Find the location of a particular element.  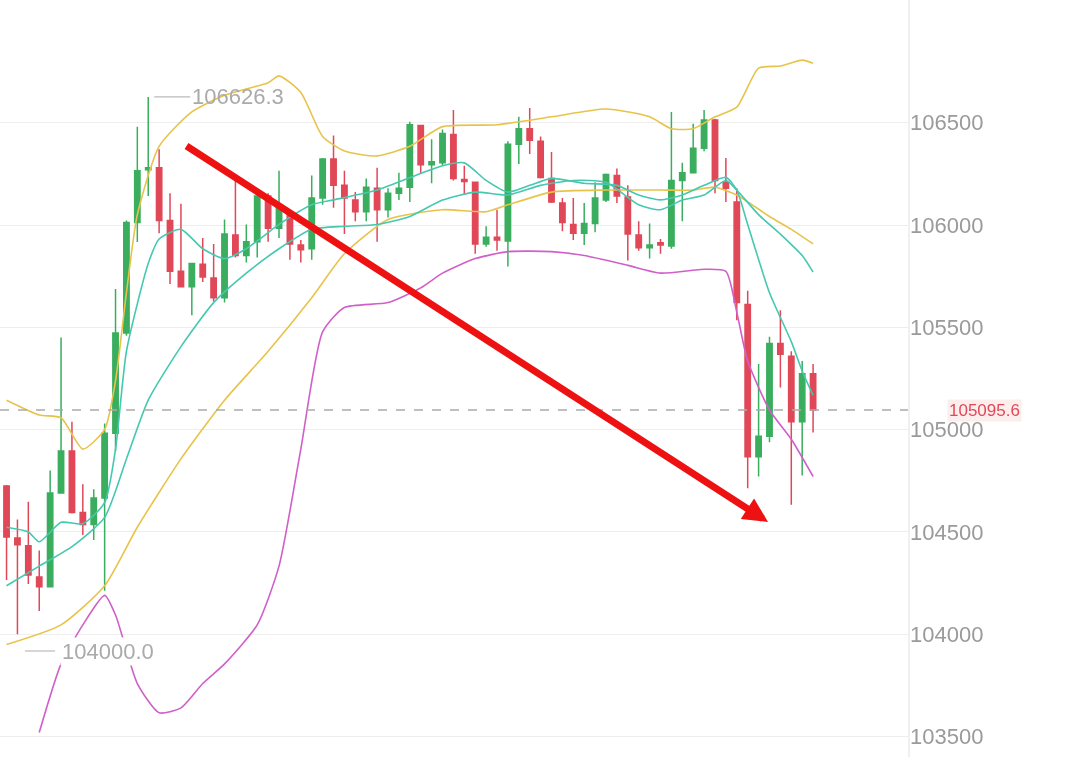

y-tick-label: 103500 is located at coordinates (947, 737).